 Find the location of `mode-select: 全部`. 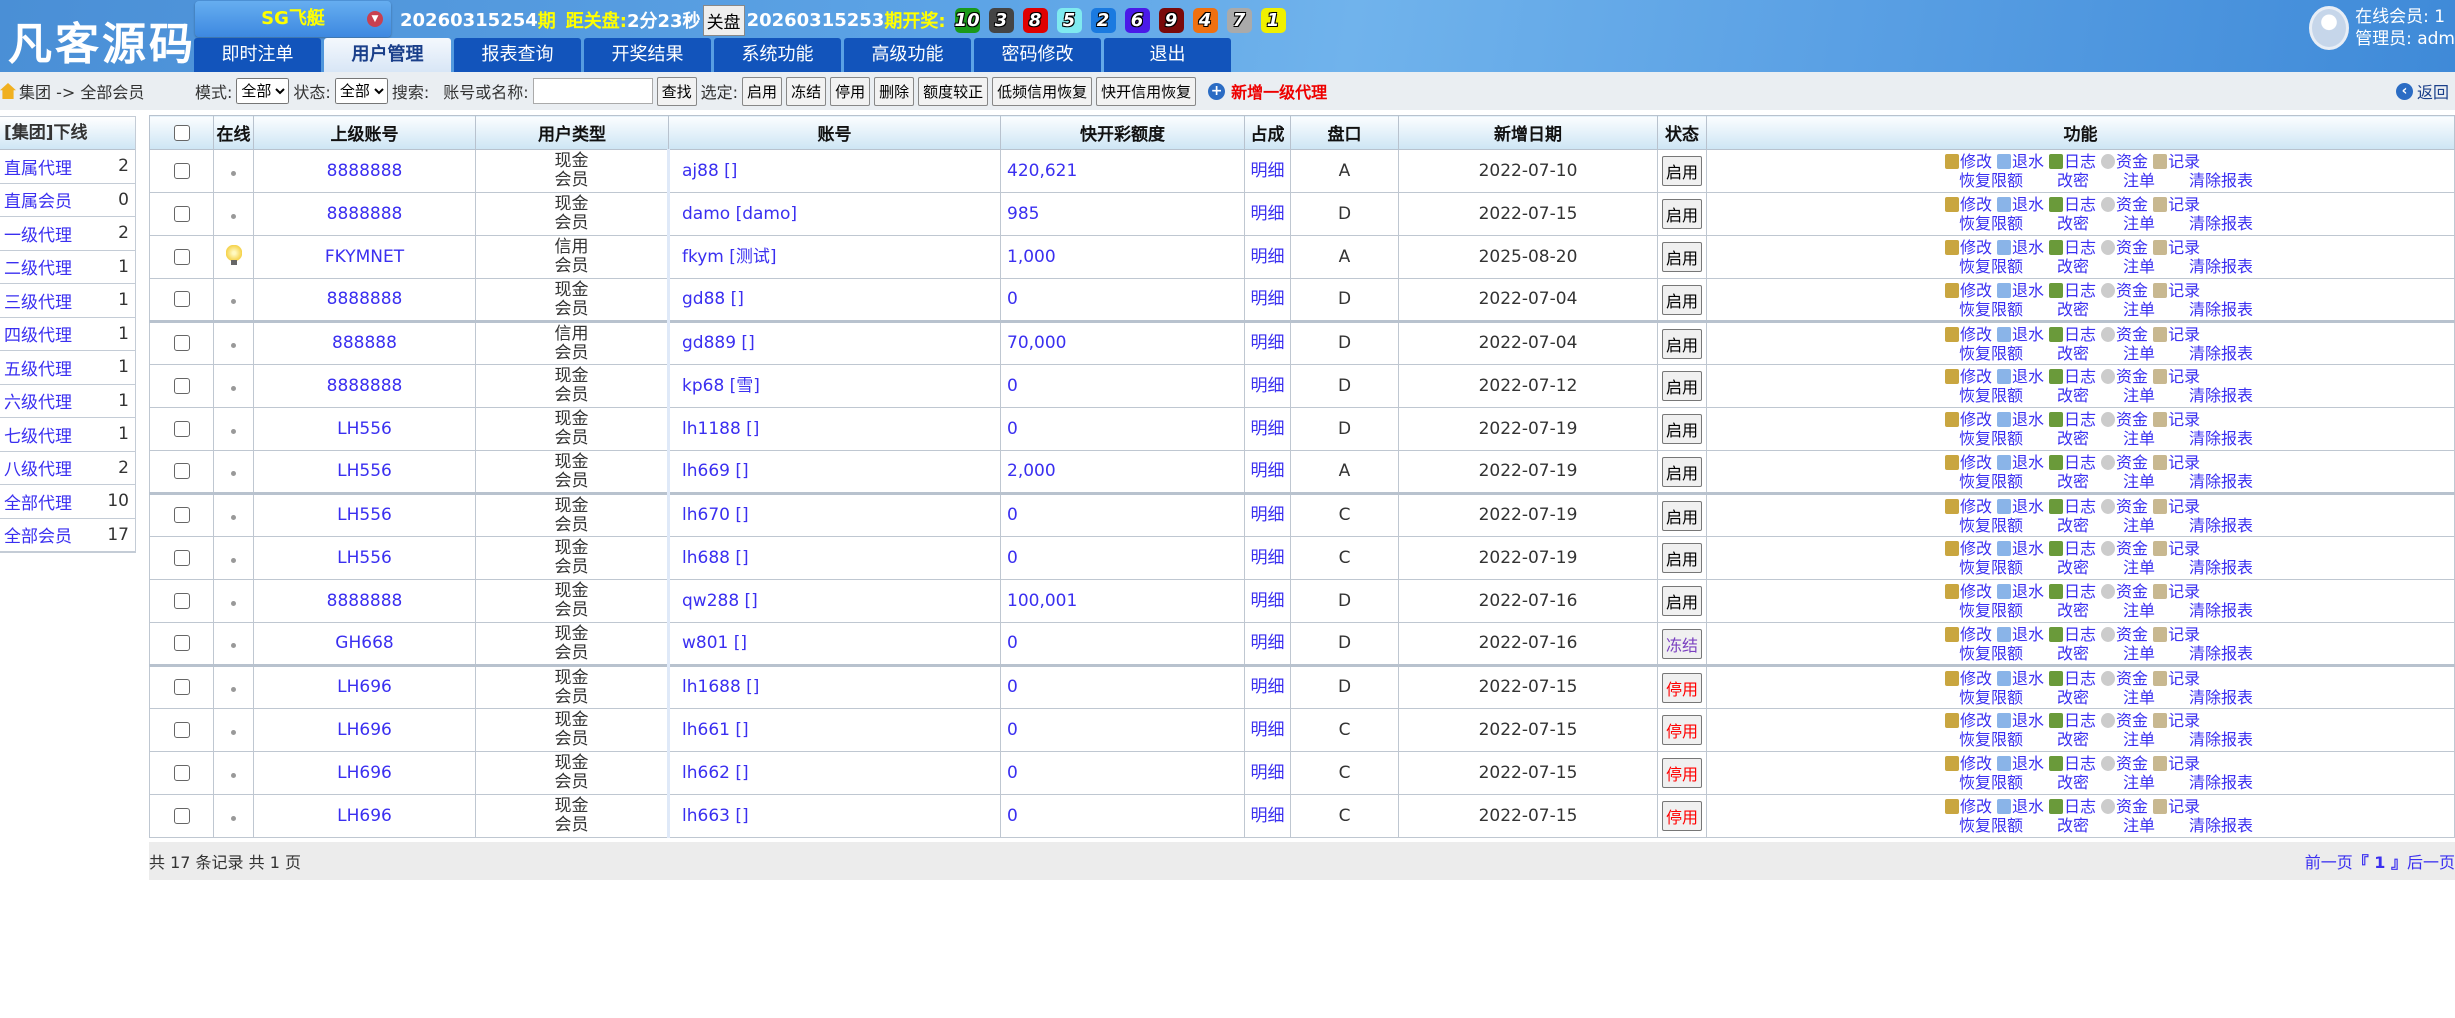

mode-select: 全部 is located at coordinates (263, 91).